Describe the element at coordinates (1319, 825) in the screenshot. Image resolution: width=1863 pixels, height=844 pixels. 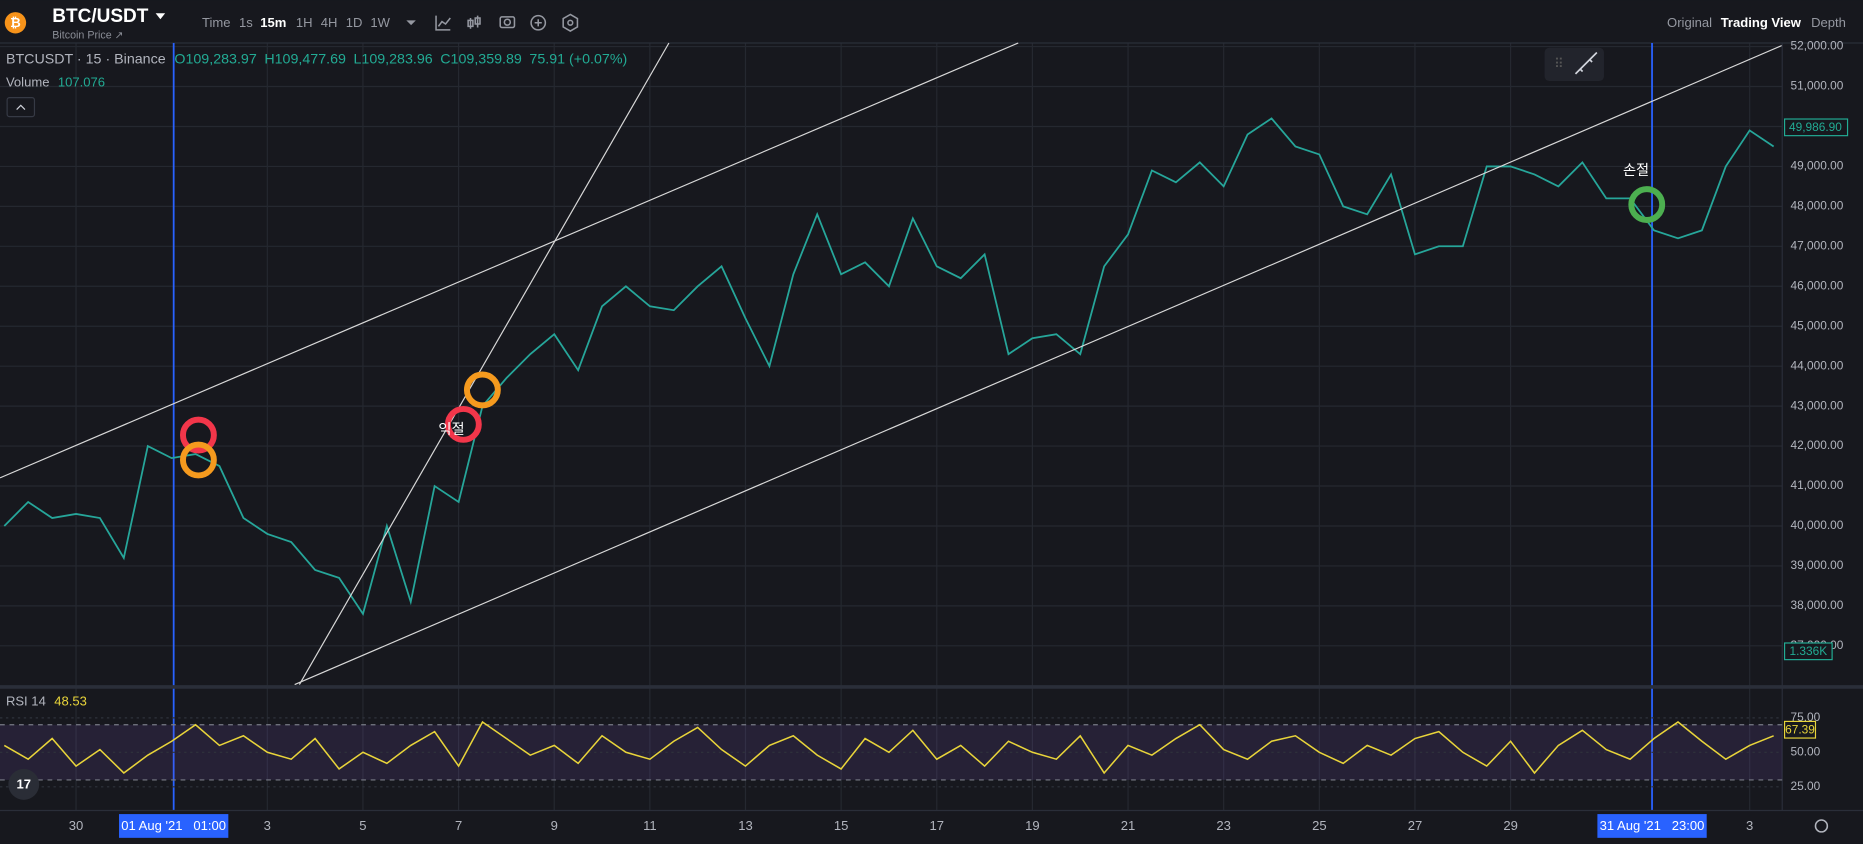
I see `date-tick-label: 25` at that location.